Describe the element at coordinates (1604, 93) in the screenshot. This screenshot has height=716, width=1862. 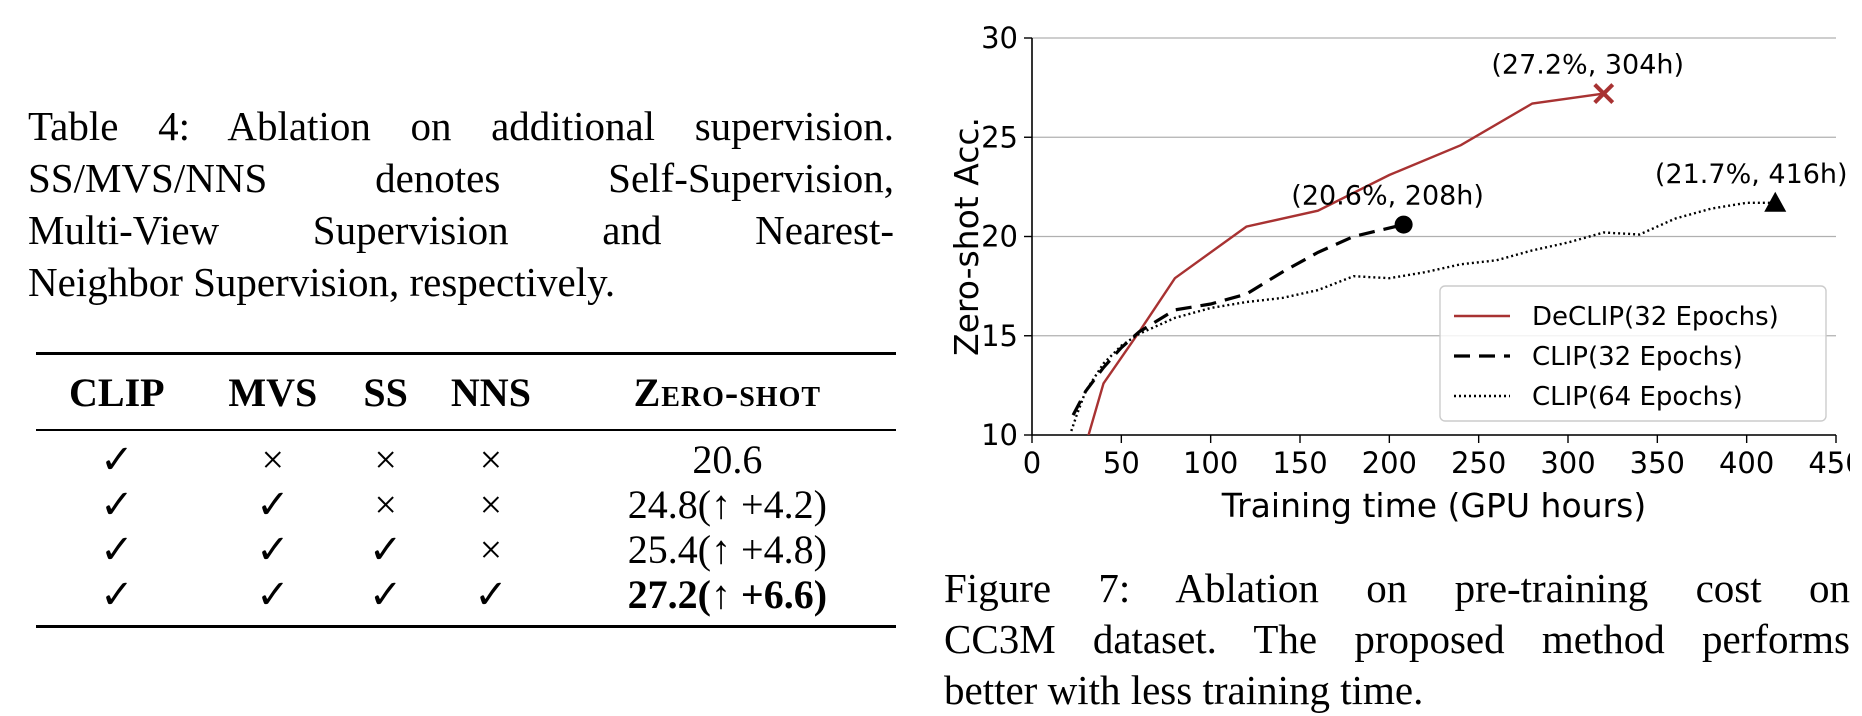
I see `endpoint-marker-x` at that location.